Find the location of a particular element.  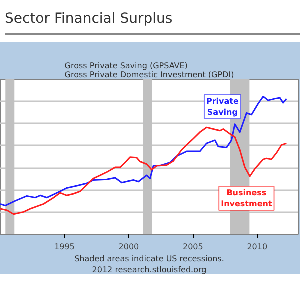

x-tick-label: 1995 is located at coordinates (64, 247).